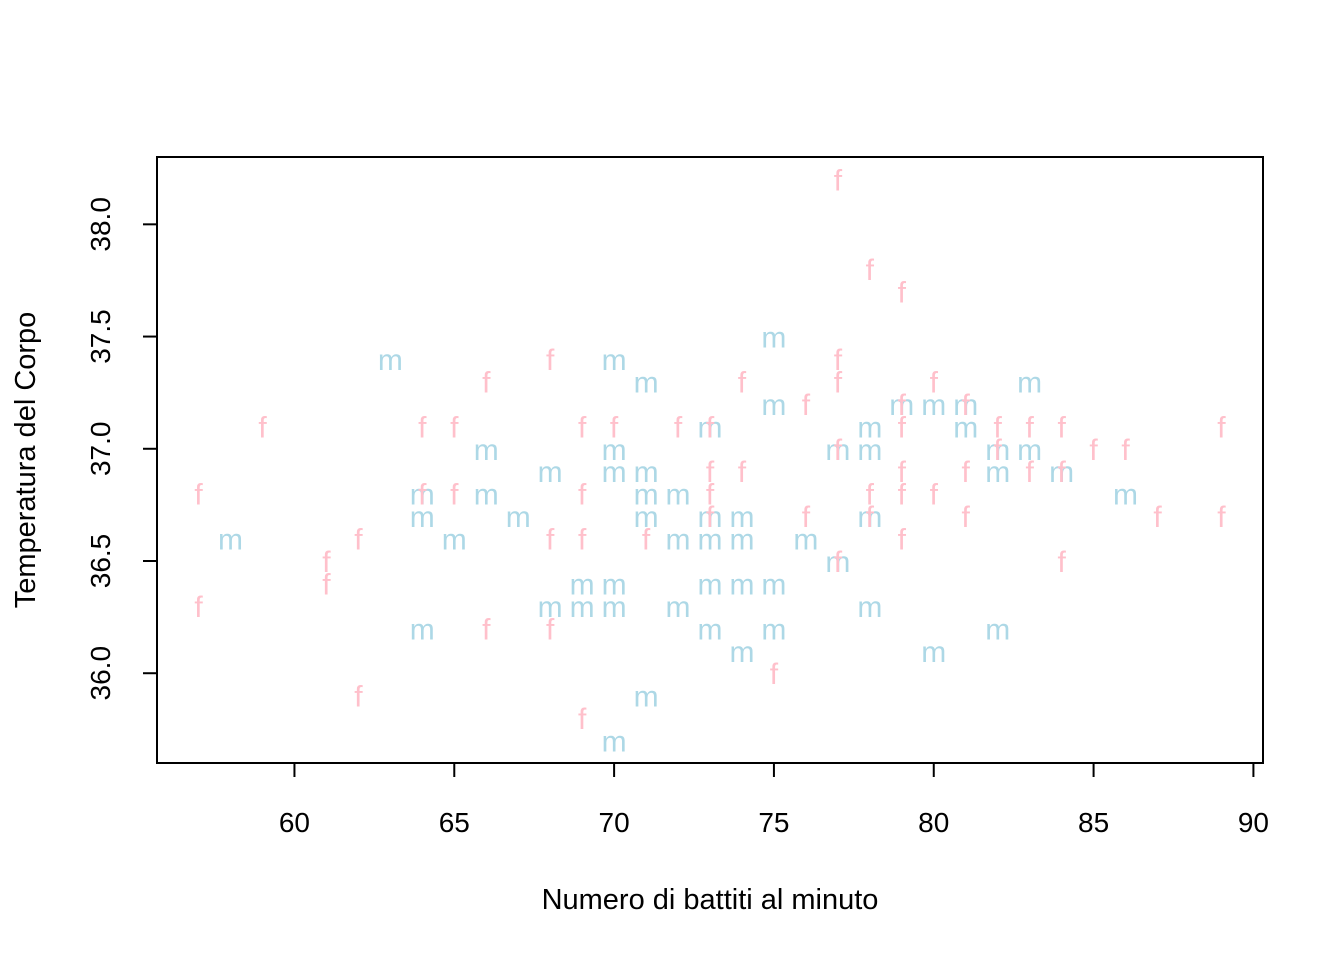  What do you see at coordinates (933, 822) in the screenshot?
I see `x-tick-label: 80` at bounding box center [933, 822].